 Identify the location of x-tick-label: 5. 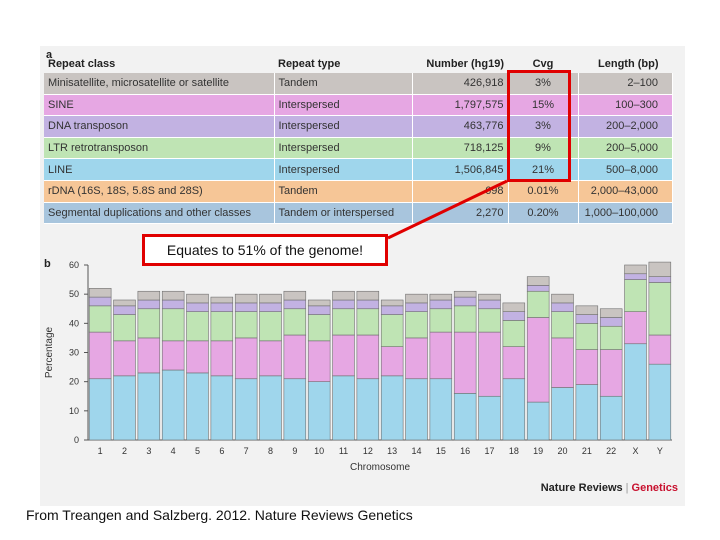
(197, 451).